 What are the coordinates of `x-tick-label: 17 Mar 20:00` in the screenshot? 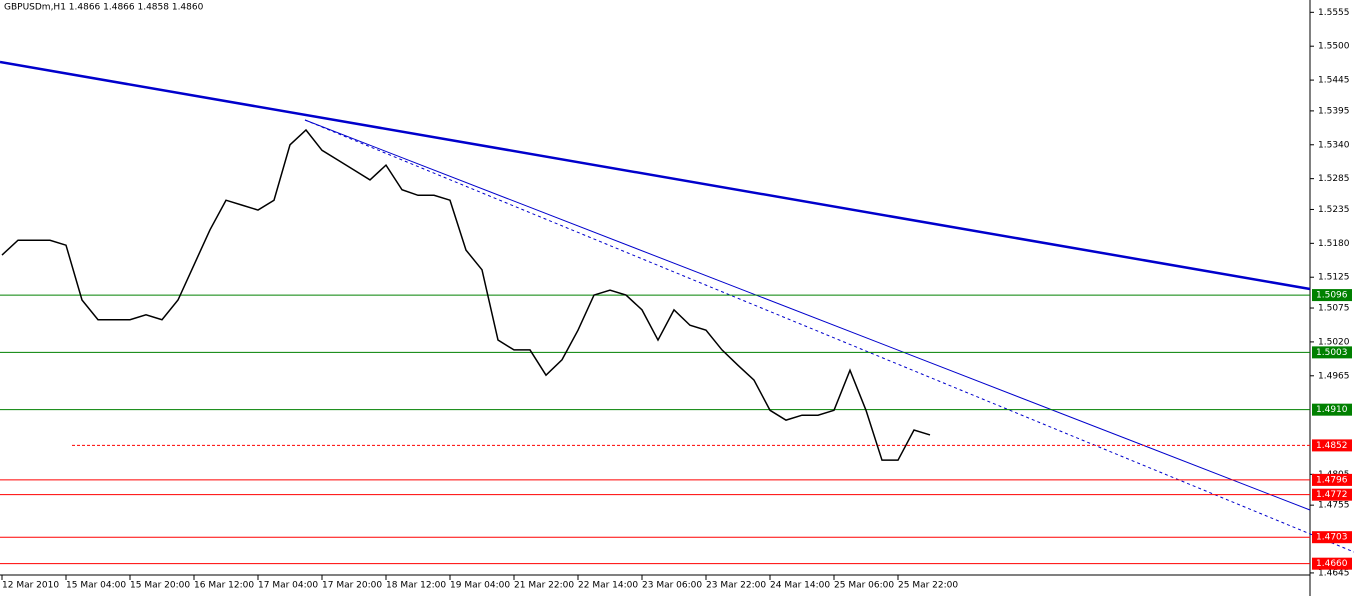 It's located at (352, 586).